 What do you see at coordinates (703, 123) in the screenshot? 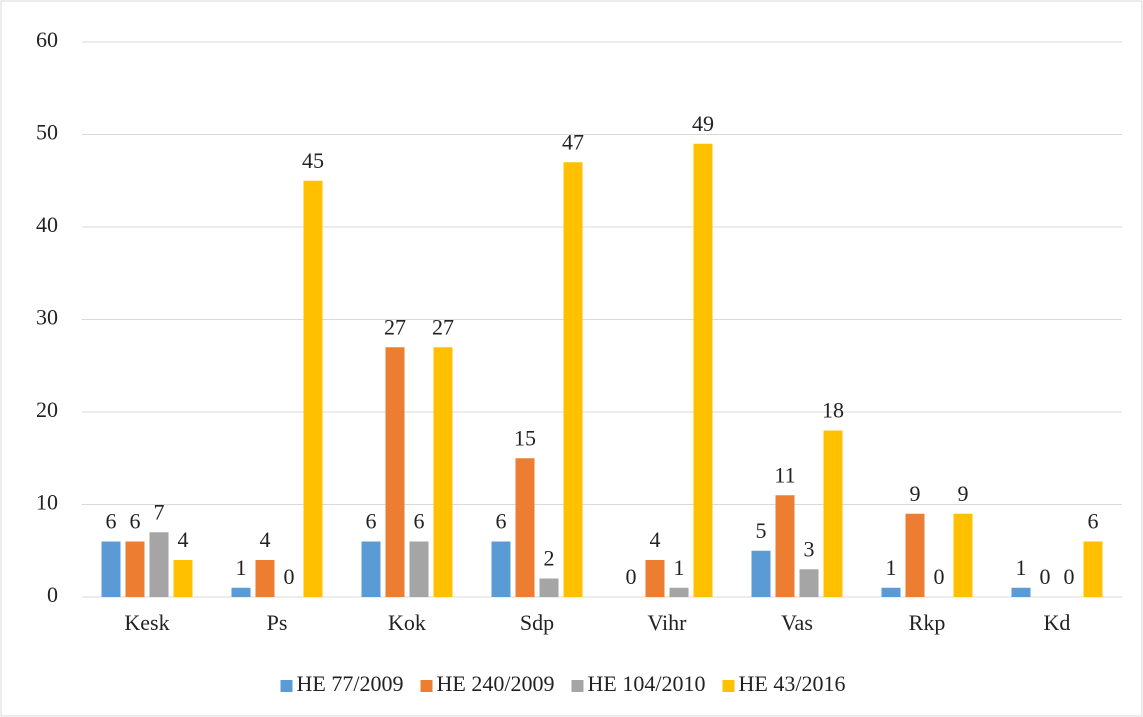
I see `data-label: 49` at bounding box center [703, 123].